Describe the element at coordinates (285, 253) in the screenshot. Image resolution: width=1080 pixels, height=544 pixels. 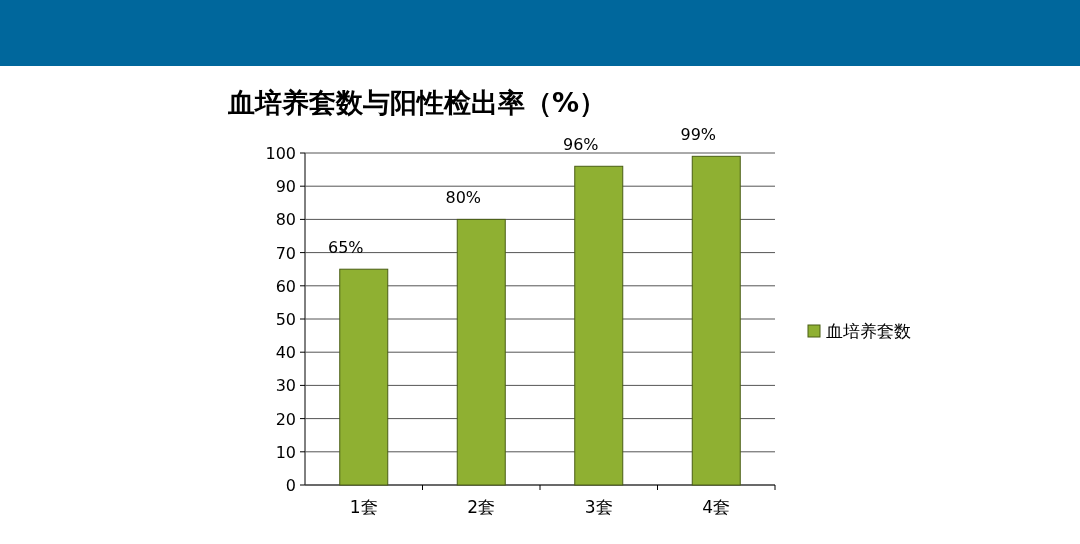
I see `y-tick-label: 70` at that location.